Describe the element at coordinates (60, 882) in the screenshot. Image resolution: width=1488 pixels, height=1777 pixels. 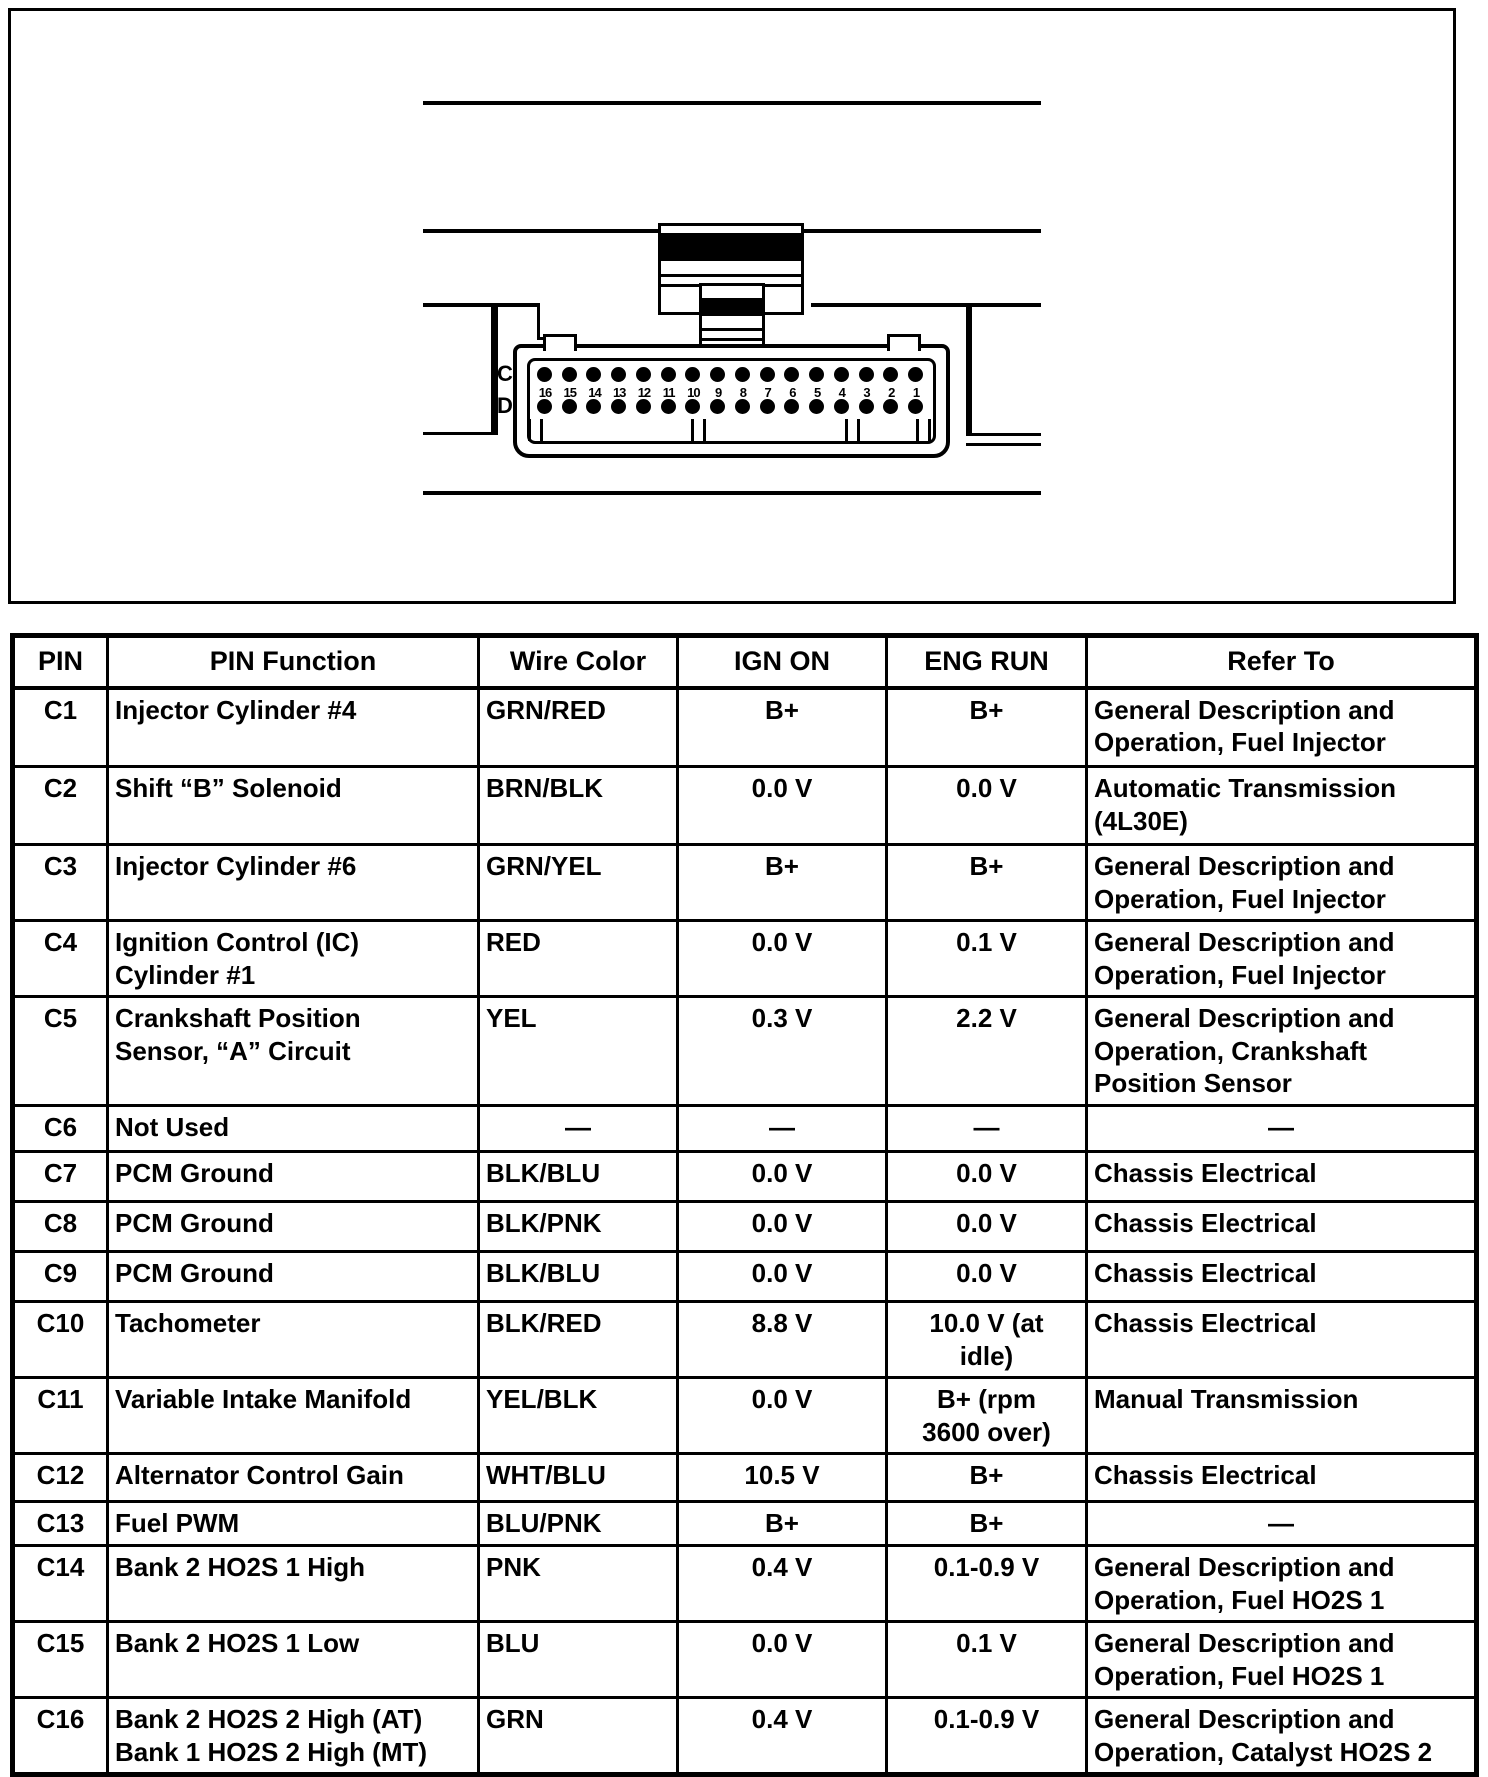
I see `cell-pin: C3` at that location.